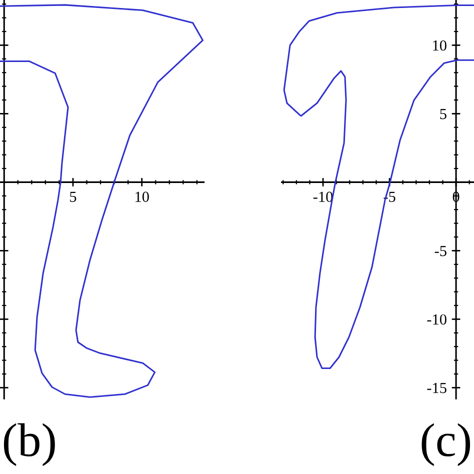 The width and height of the screenshot is (474, 474). I want to click on y-tick-label: -15, so click(436, 388).